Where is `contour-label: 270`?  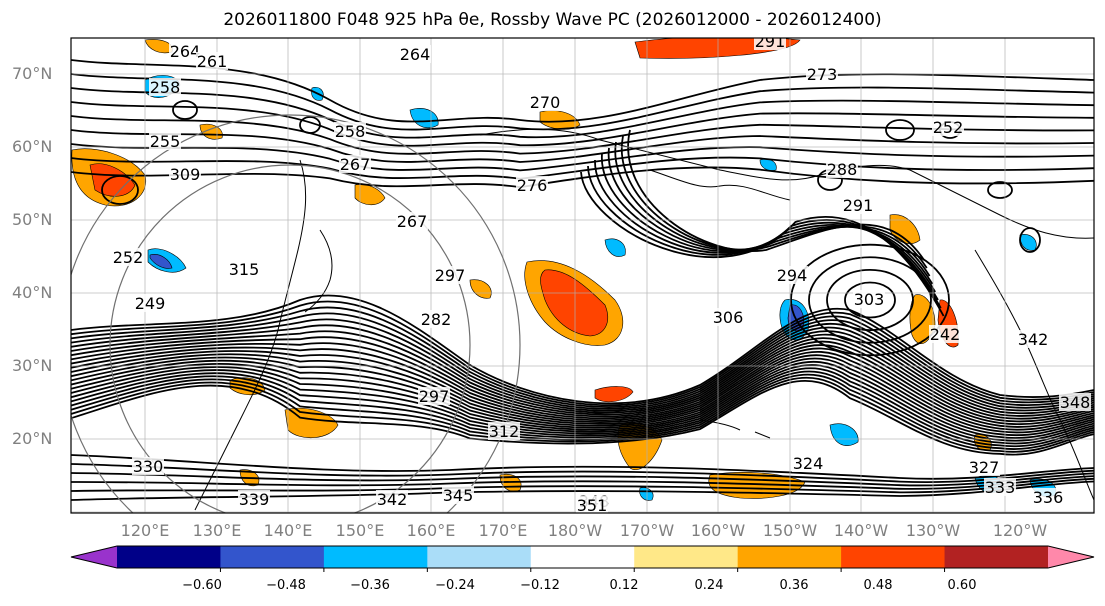 contour-label: 270 is located at coordinates (545, 102).